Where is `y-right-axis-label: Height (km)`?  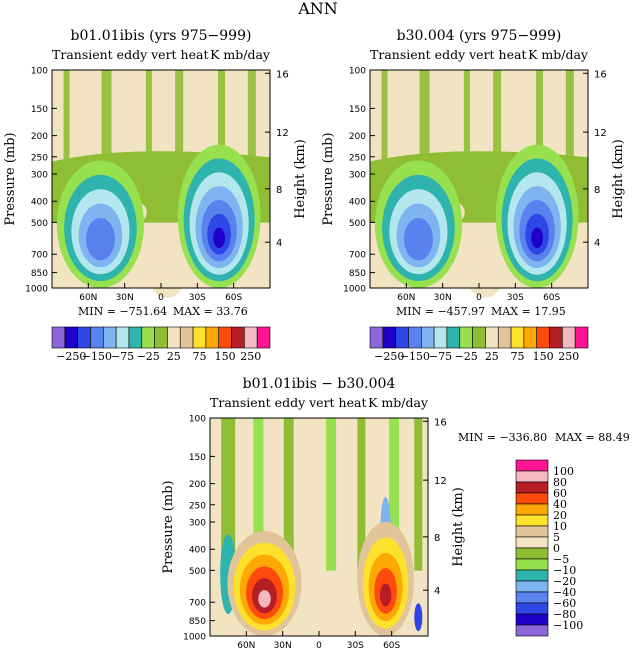
y-right-axis-label: Height (km) is located at coordinates (458, 527).